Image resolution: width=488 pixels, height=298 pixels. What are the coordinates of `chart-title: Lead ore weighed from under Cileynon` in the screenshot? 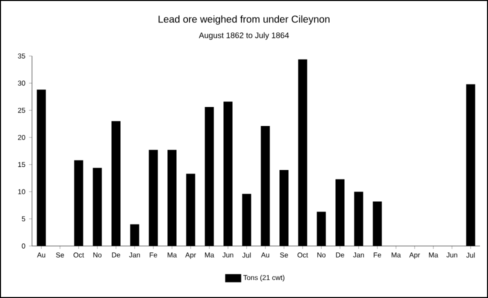 It's located at (244, 20).